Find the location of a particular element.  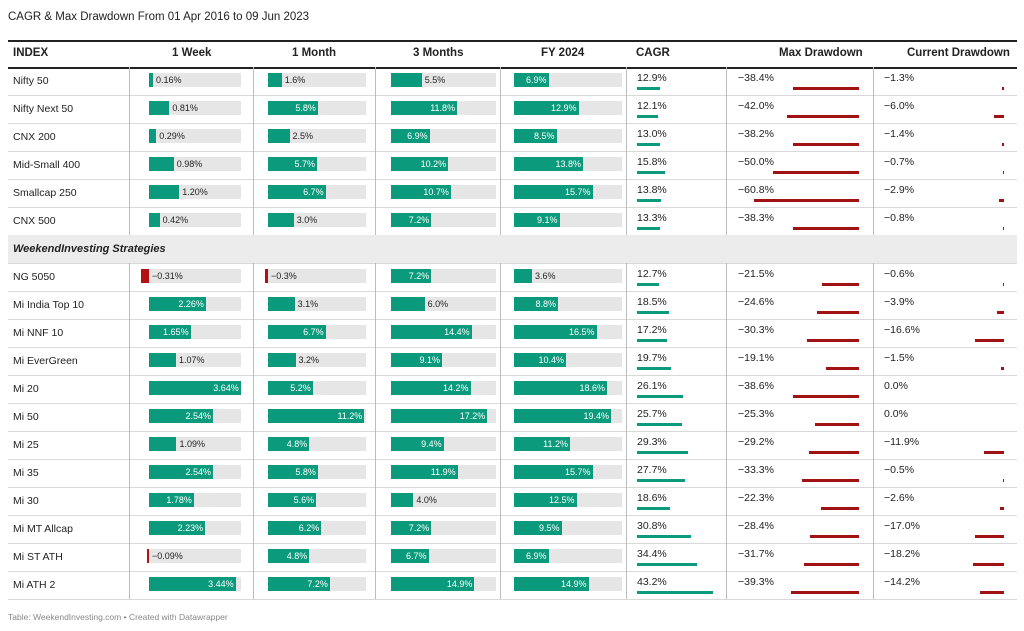

header-3-months: 3 Months is located at coordinates (438, 53).